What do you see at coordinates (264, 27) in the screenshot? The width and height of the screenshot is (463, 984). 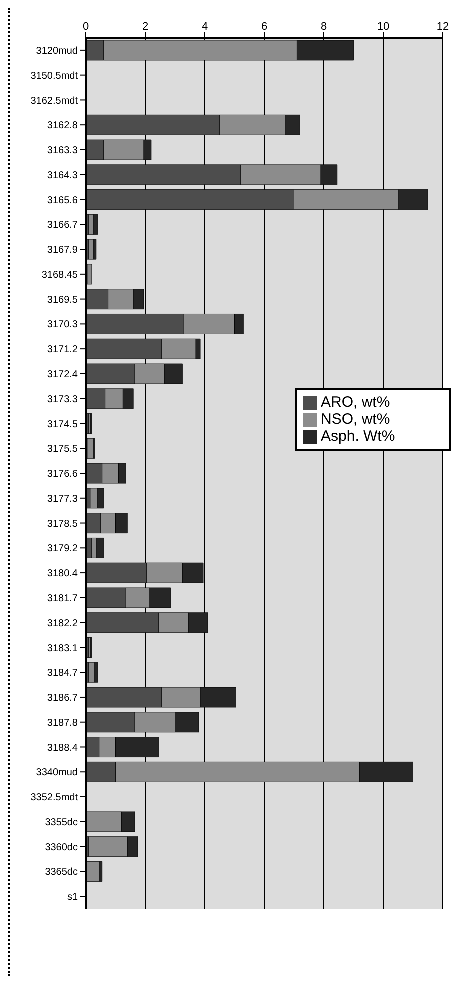 I see `x-tick-label: 6` at bounding box center [264, 27].